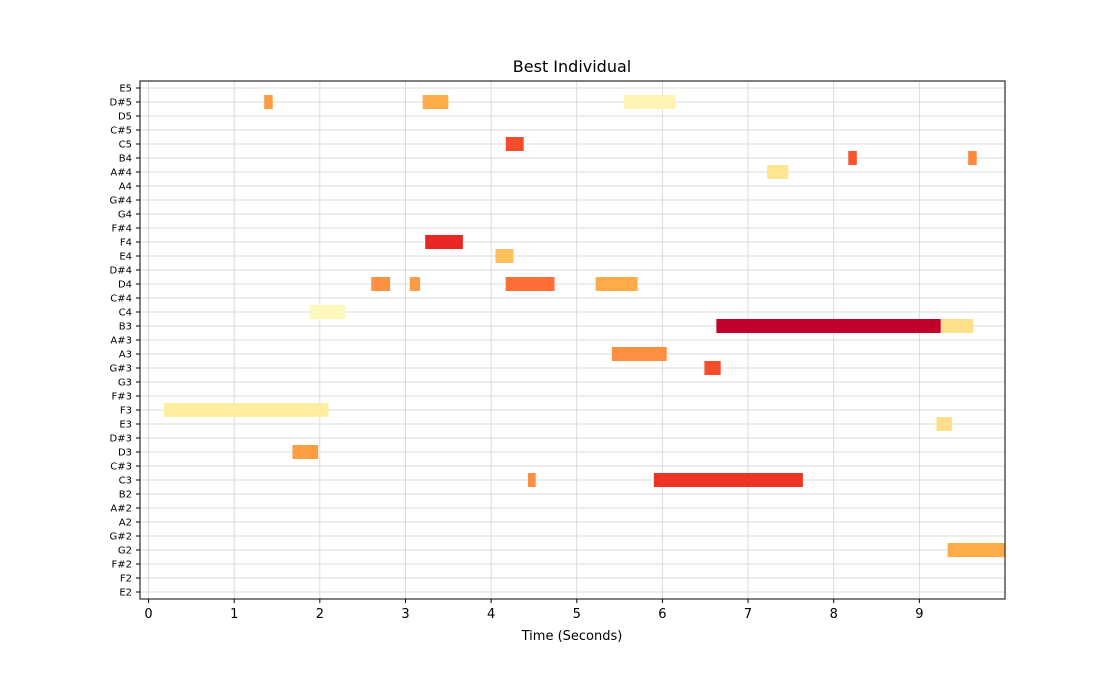 The image size is (1117, 673). What do you see at coordinates (125, 495) in the screenshot?
I see `y-tick-label: B2` at bounding box center [125, 495].